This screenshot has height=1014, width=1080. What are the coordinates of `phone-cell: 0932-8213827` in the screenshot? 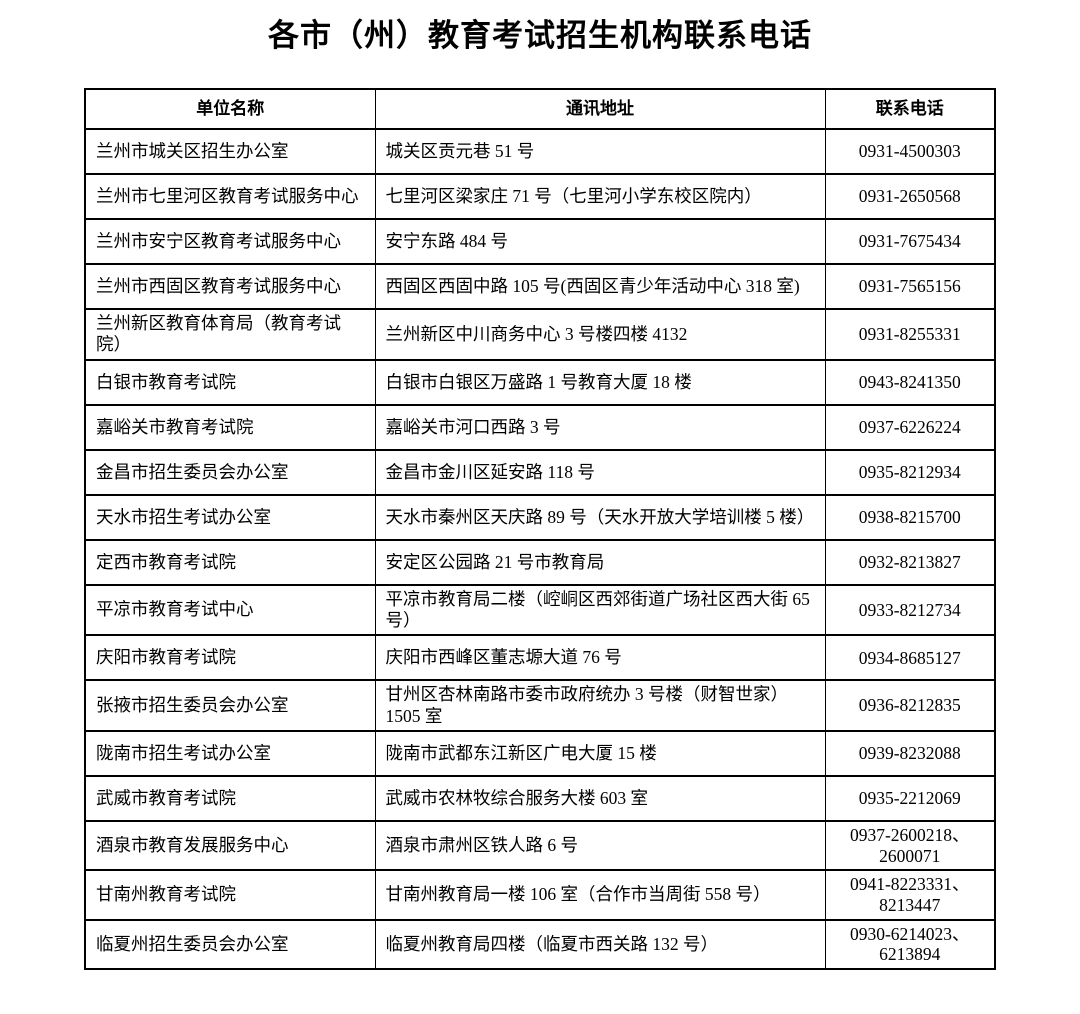 It's located at (910, 562).